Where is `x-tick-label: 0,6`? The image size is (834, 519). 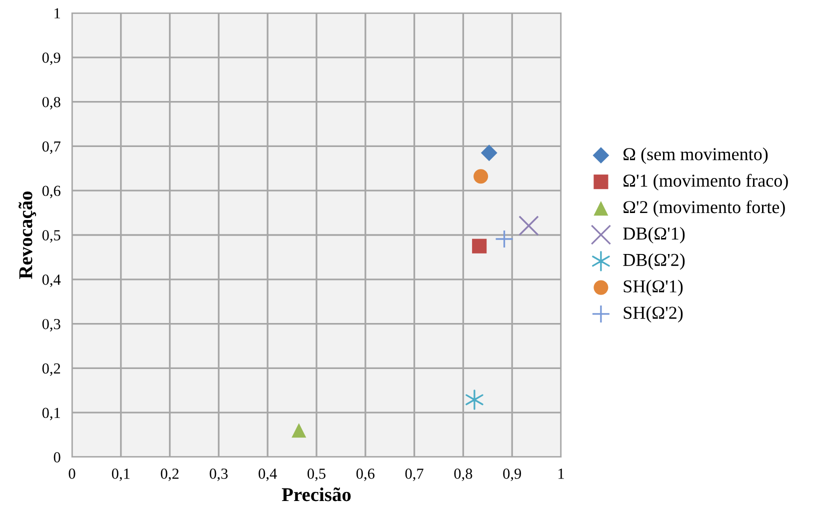 x-tick-label: 0,6 is located at coordinates (365, 475).